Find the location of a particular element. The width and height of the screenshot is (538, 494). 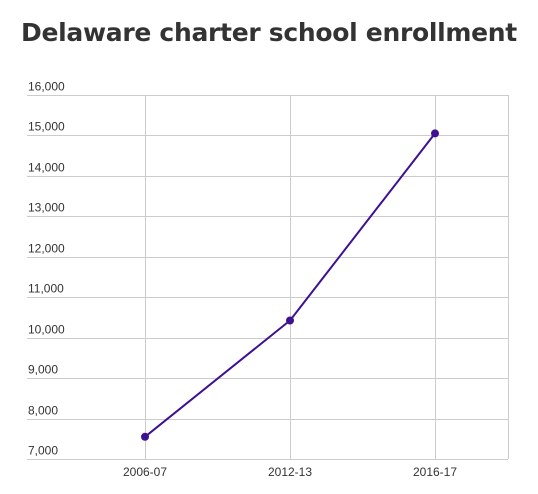

y-tick-label: 7,000 is located at coordinates (43, 451).